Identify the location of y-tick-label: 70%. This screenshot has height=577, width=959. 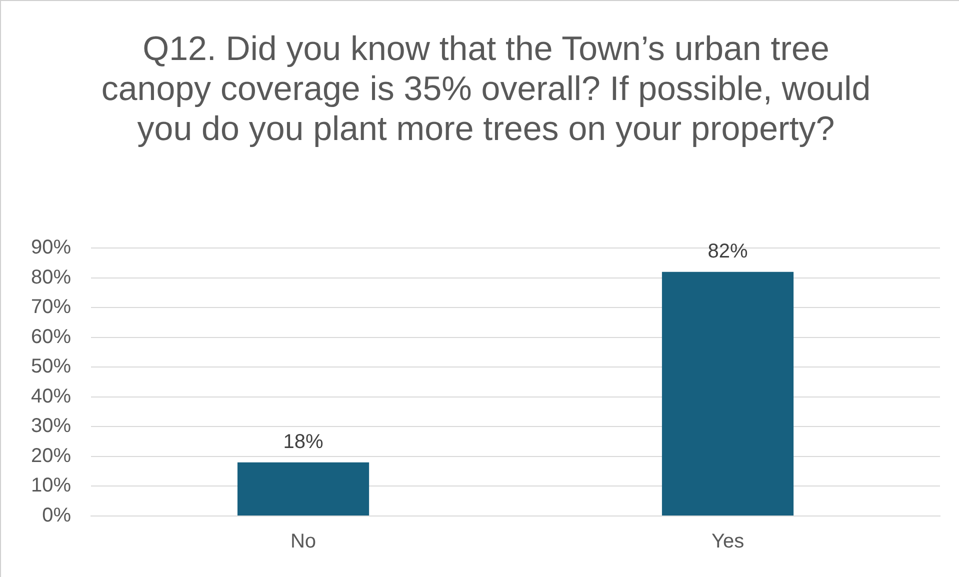
(51, 307).